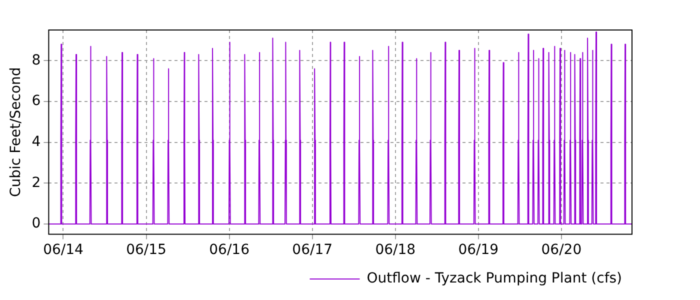 This screenshot has height=300, width=700. I want to click on x-tick-label: 06/19, so click(478, 250).